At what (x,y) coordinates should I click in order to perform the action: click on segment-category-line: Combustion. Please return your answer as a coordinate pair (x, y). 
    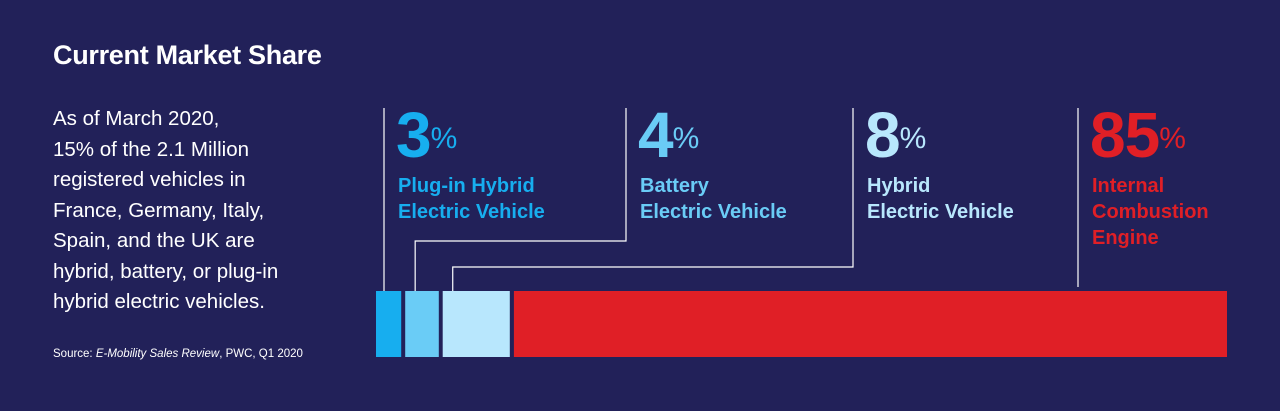
    Looking at the image, I should click on (1150, 212).